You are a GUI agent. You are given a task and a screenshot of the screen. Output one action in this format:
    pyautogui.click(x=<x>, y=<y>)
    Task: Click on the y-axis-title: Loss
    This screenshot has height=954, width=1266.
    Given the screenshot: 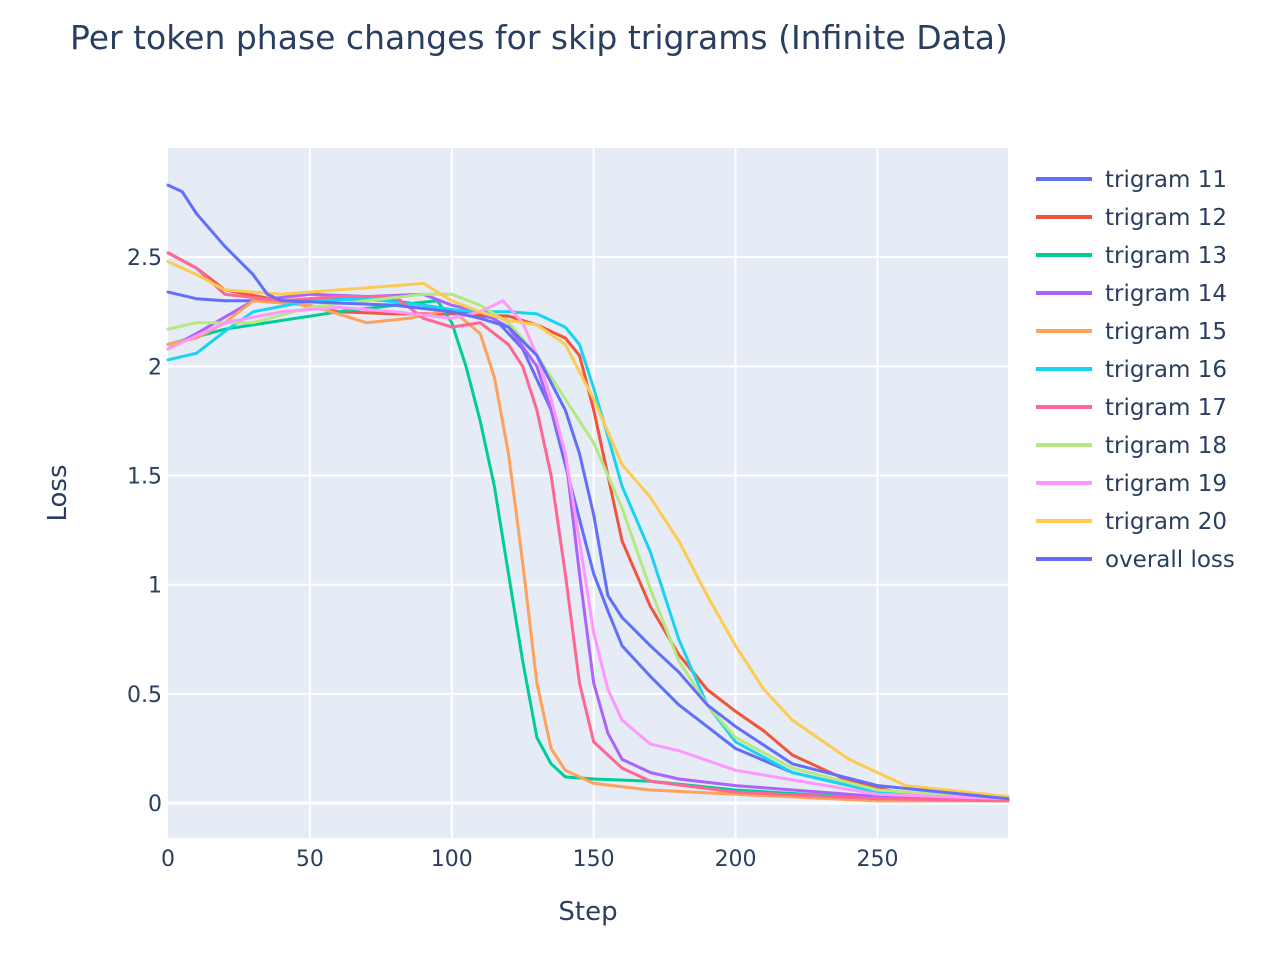 What is the action you would take?
    pyautogui.click(x=58, y=492)
    